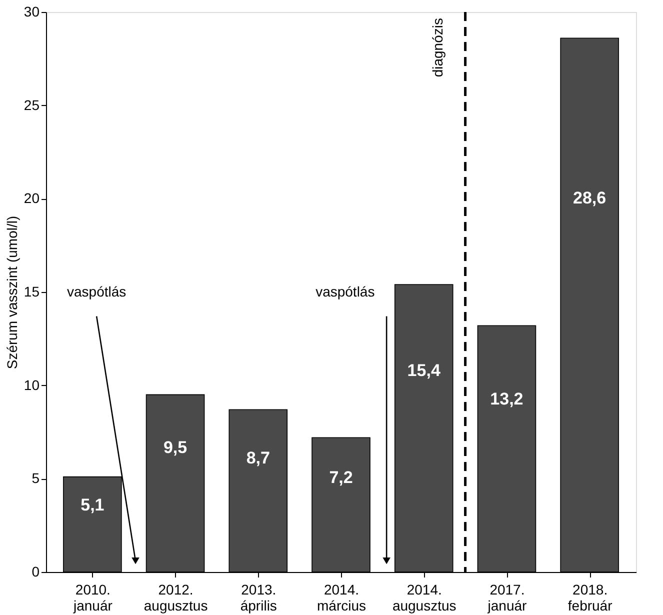 Image resolution: width=663 pixels, height=615 pixels. Describe the element at coordinates (341, 477) in the screenshot. I see `data-label: 7,2` at that location.